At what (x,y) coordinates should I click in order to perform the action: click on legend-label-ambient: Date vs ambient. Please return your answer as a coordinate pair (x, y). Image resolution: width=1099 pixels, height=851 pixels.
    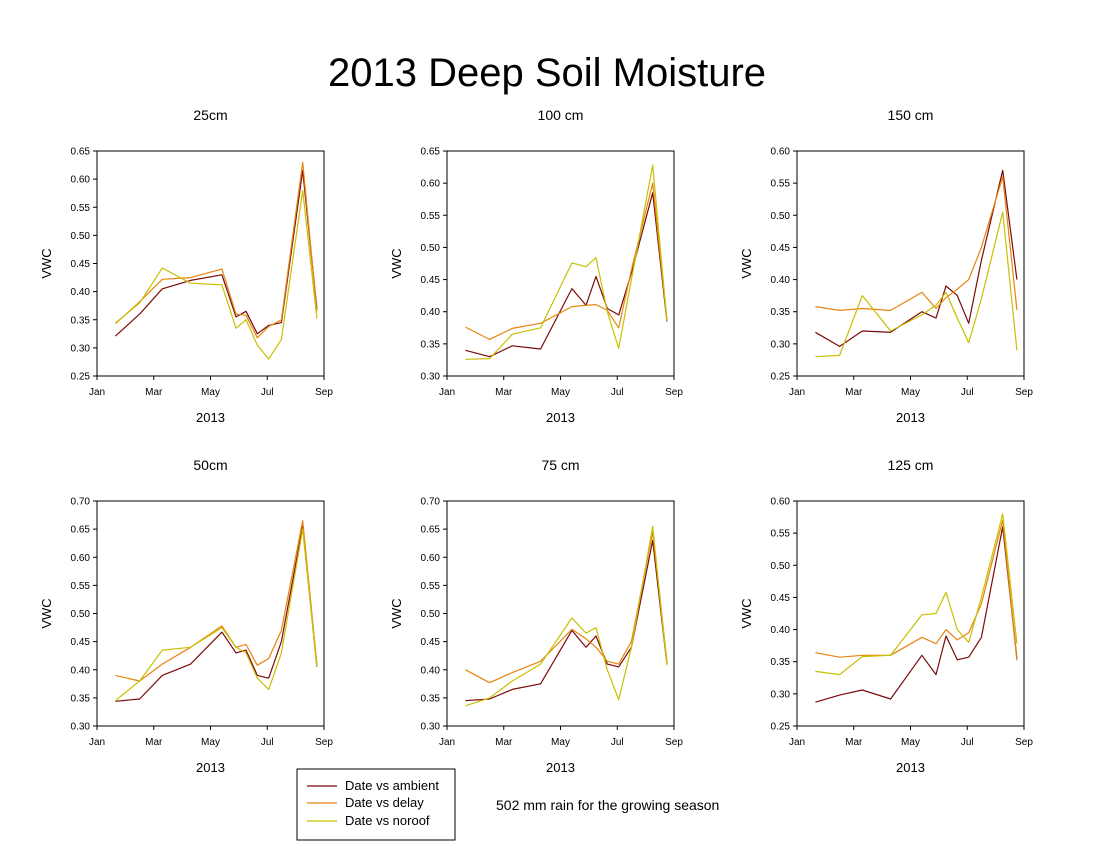
    Looking at the image, I should click on (392, 785).